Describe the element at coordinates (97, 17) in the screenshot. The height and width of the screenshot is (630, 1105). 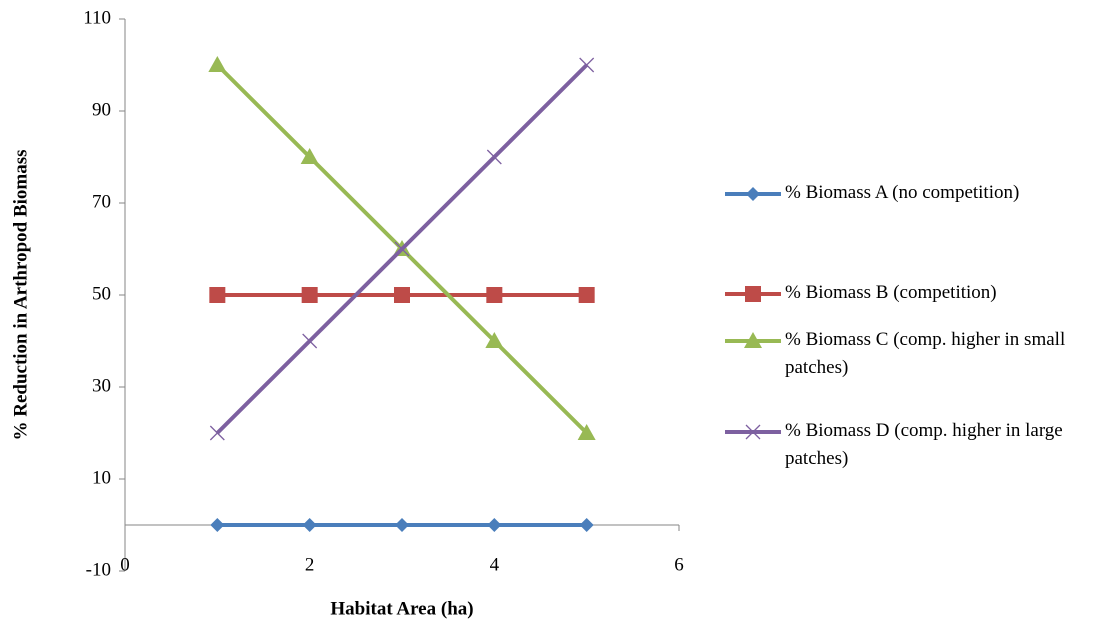
I see `y-tick-label: 110` at that location.